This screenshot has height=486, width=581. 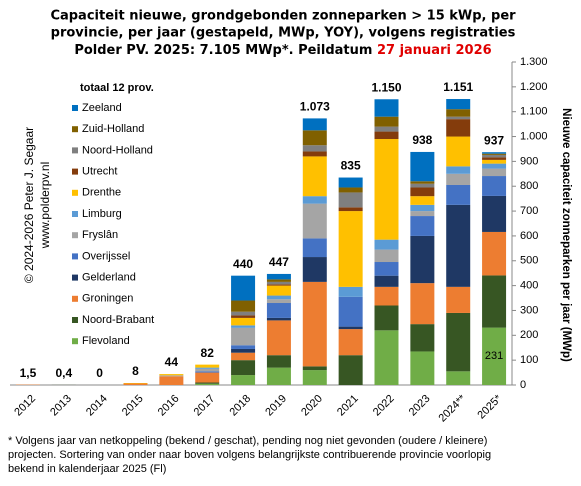 I want to click on legend-label: Noord-Brabant, so click(x=118, y=320).